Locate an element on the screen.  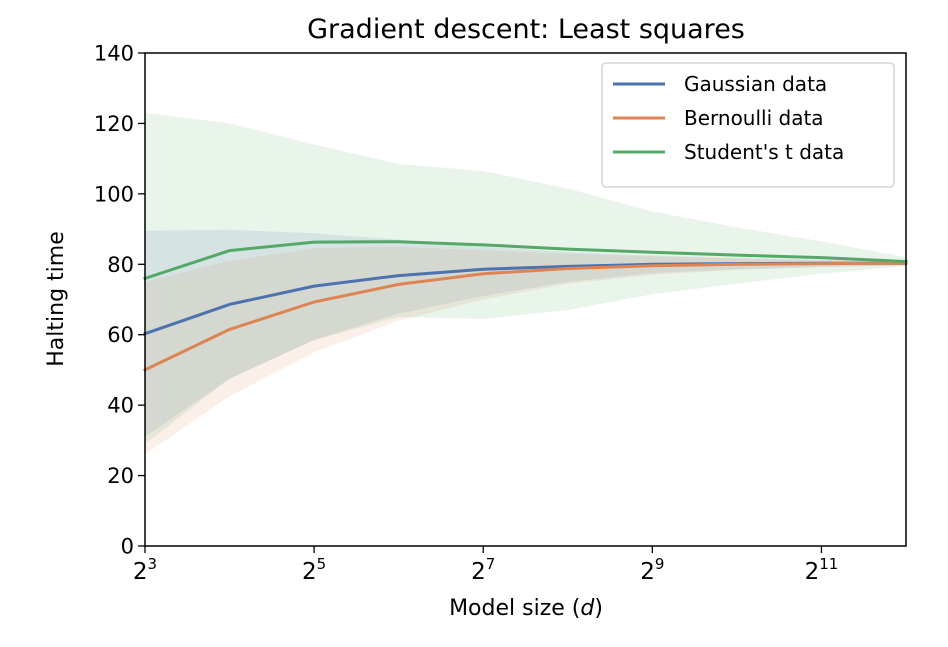
chart-title: Gradient descent: Least squares is located at coordinates (526, 29).